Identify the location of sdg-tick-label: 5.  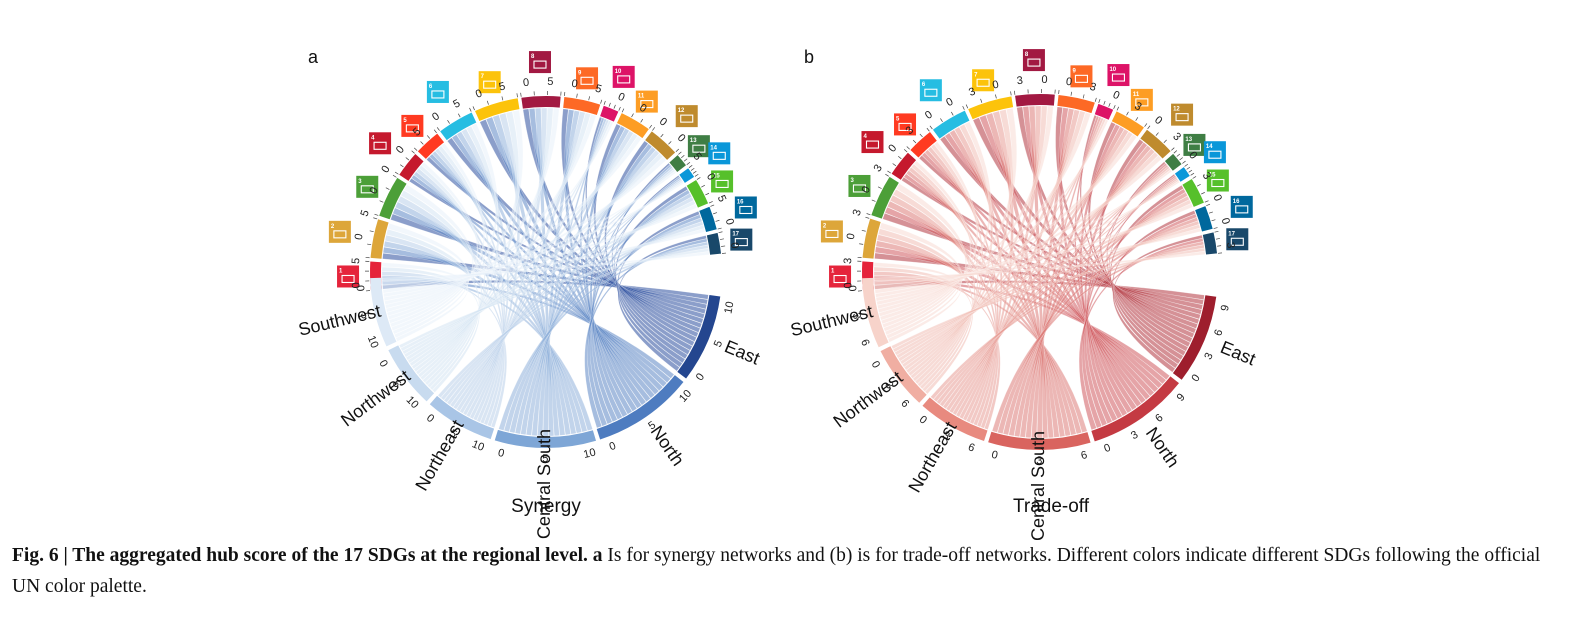
(502, 86).